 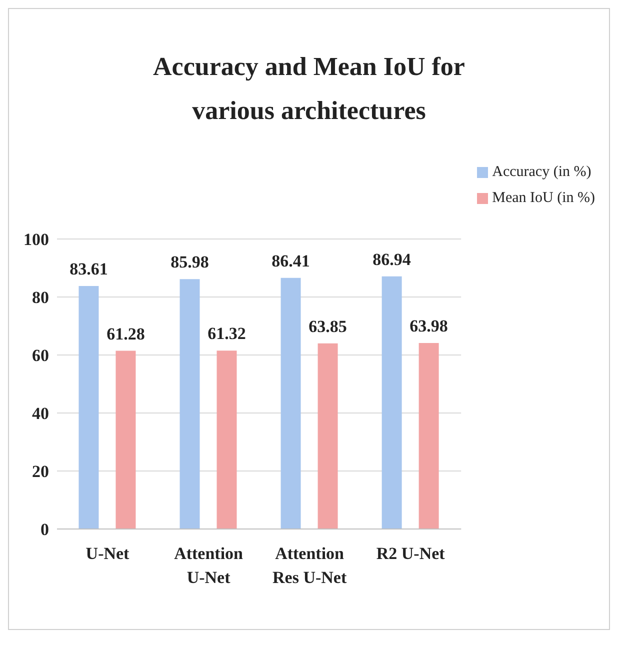 What do you see at coordinates (327, 326) in the screenshot?
I see `data-label: 63.85` at bounding box center [327, 326].